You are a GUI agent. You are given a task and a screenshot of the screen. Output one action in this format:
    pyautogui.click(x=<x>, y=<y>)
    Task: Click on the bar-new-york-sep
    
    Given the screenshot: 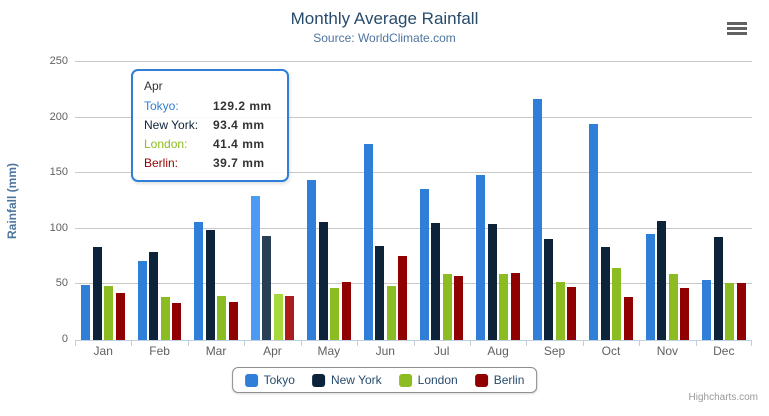 What is the action you would take?
    pyautogui.click(x=549, y=289)
    